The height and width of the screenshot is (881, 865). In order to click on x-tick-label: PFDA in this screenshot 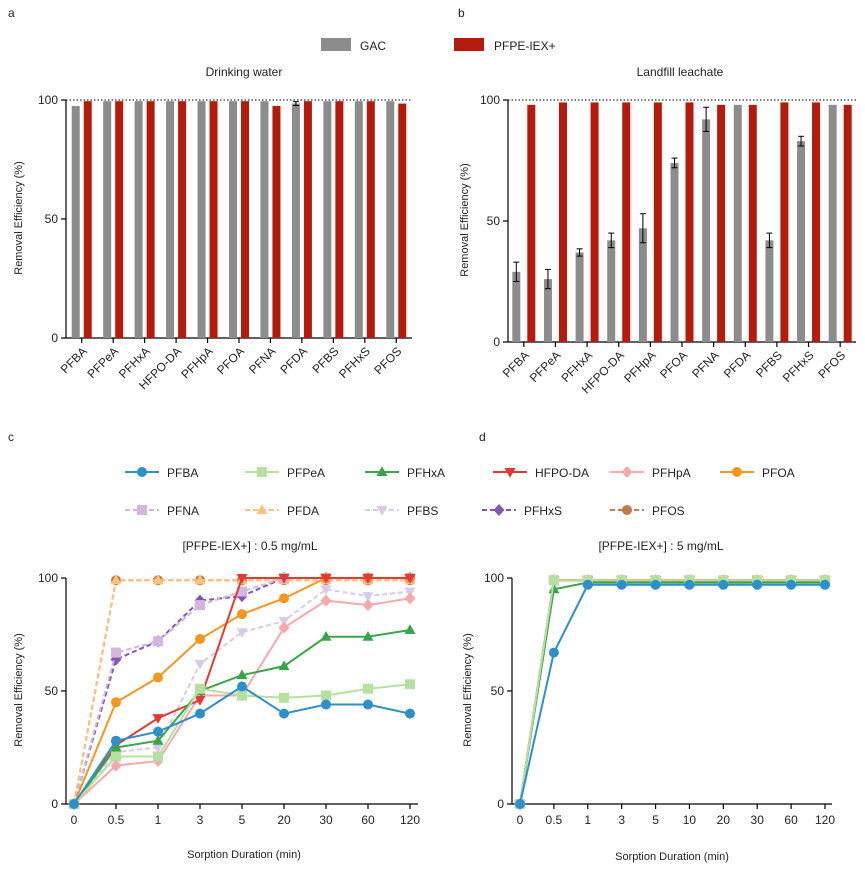, I will do `click(293, 360)`.